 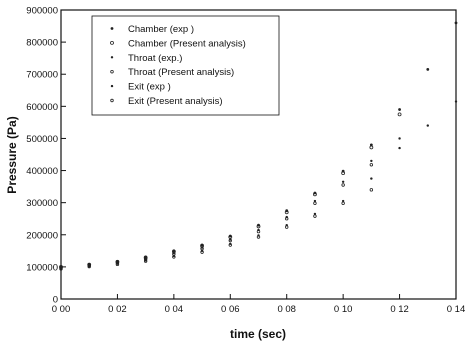 I want to click on x-tick-label: 0 08, so click(x=286, y=309).